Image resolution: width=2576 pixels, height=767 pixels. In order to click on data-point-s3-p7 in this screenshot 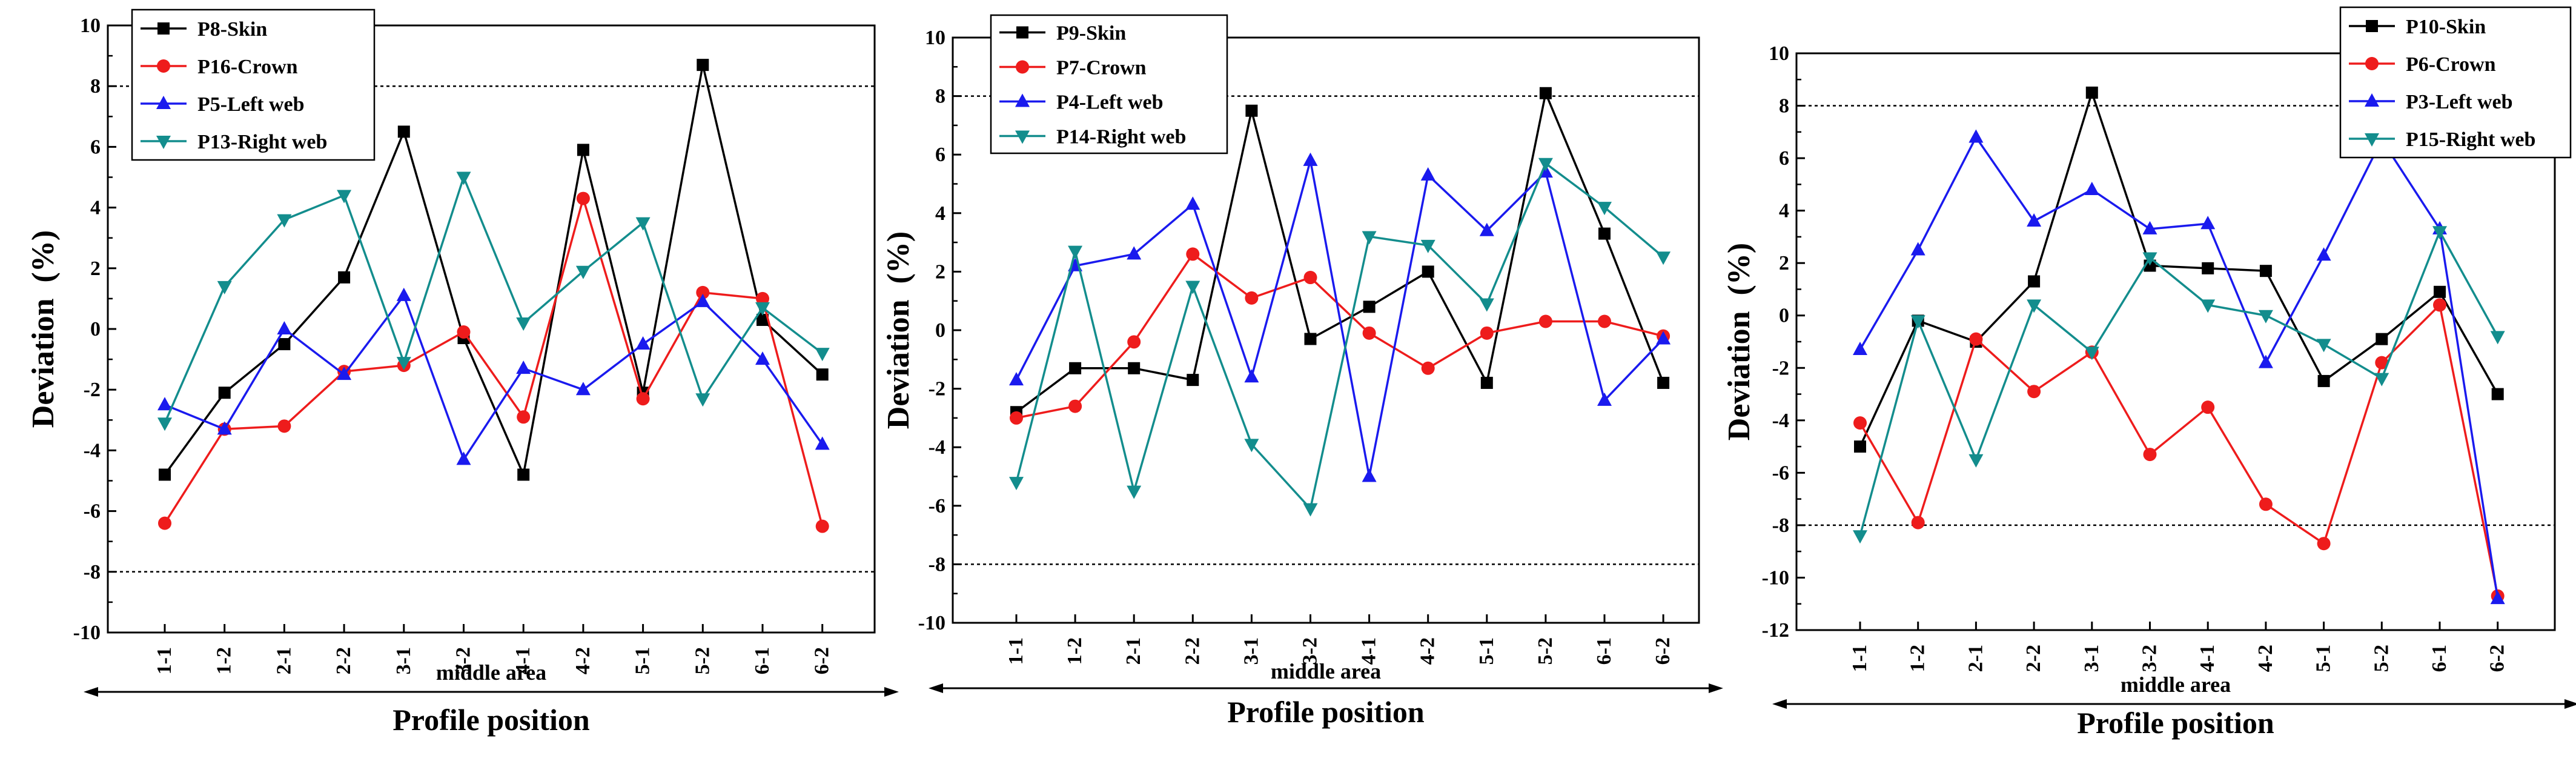, I will do `click(583, 272)`.